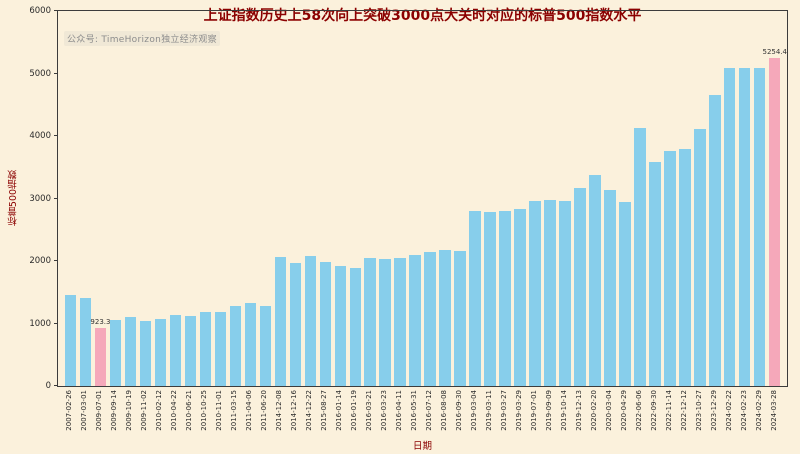 This screenshot has width=800, height=454. Describe the element at coordinates (699, 410) in the screenshot. I see `x-tick-label: 2023-10-27` at that location.